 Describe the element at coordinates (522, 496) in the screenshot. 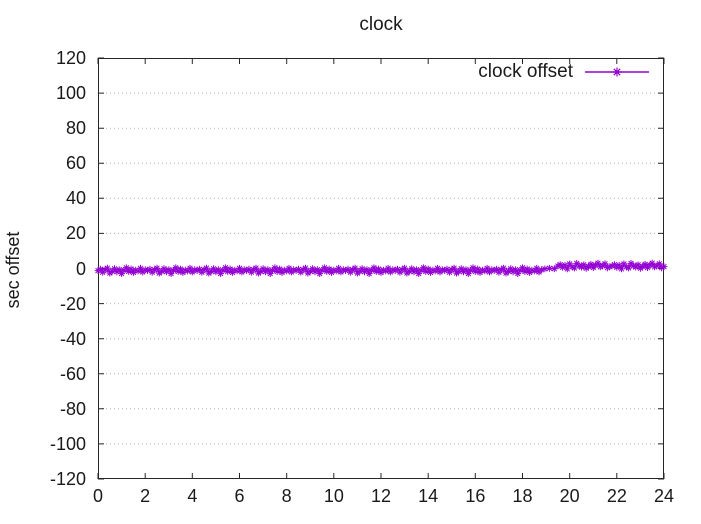

I see `x-tick-label: 18` at that location.